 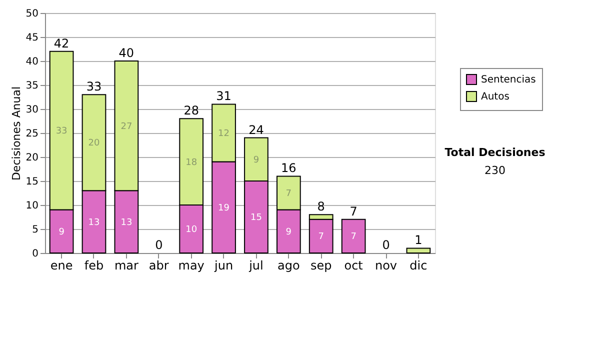 What do you see at coordinates (192, 230) in the screenshot?
I see `data-label: 10` at bounding box center [192, 230].